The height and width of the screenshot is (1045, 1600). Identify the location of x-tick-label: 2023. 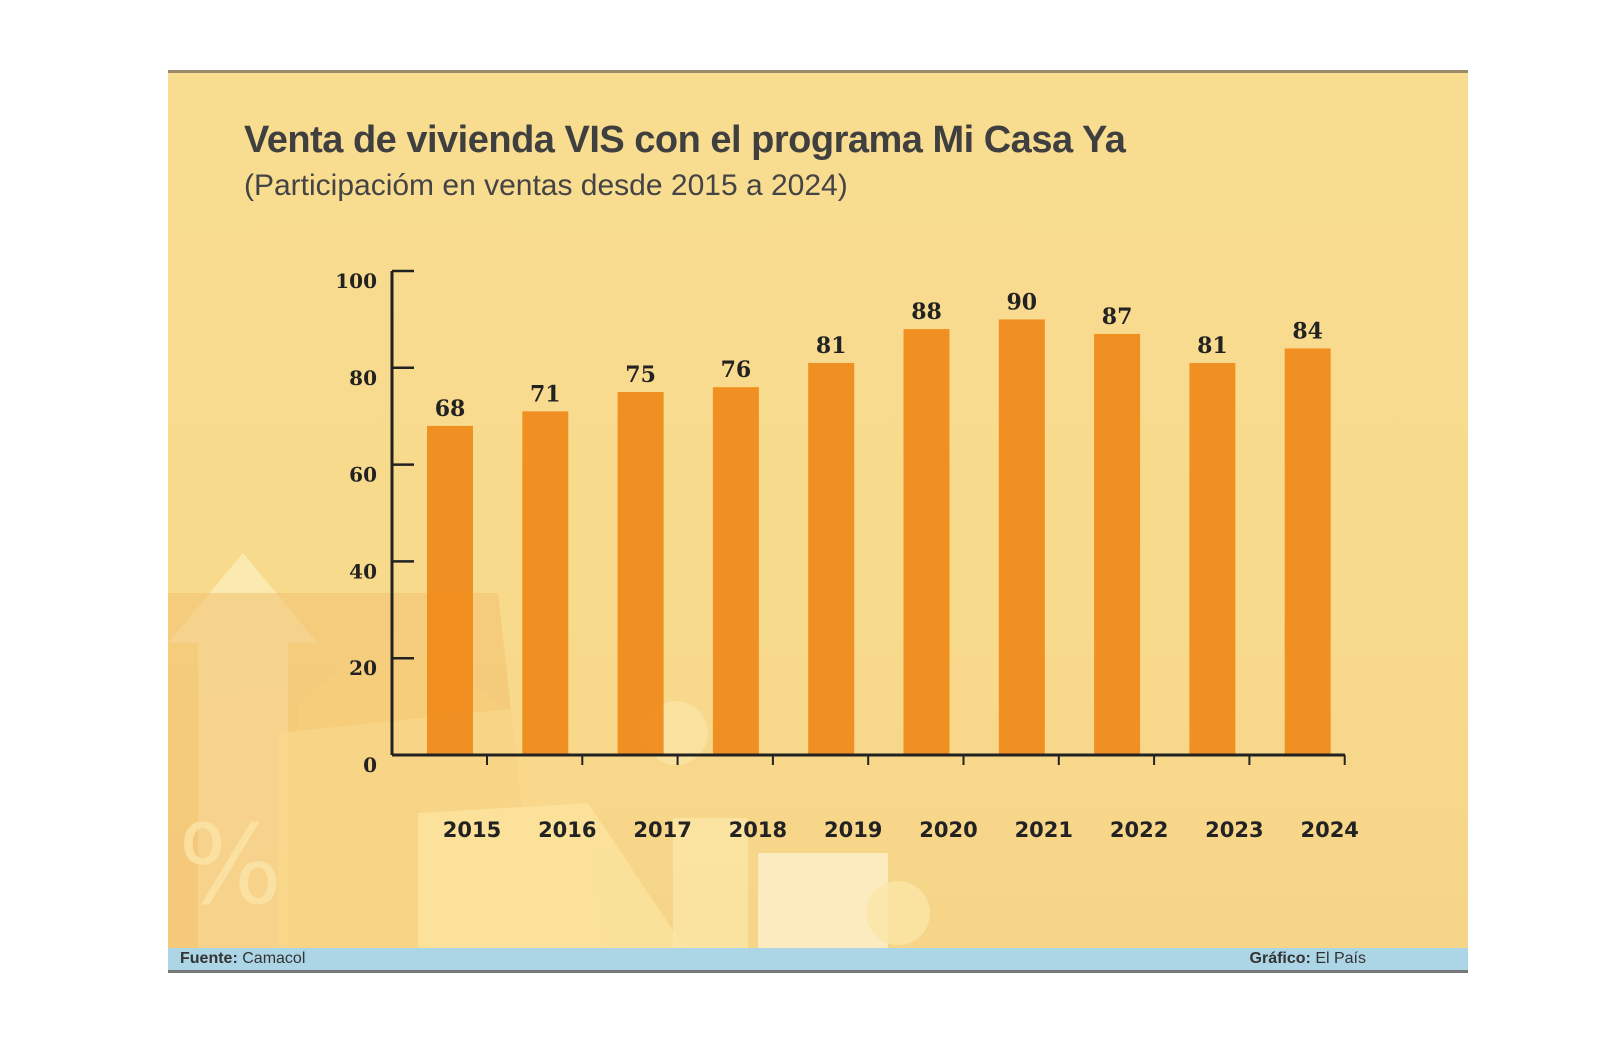
(1234, 830).